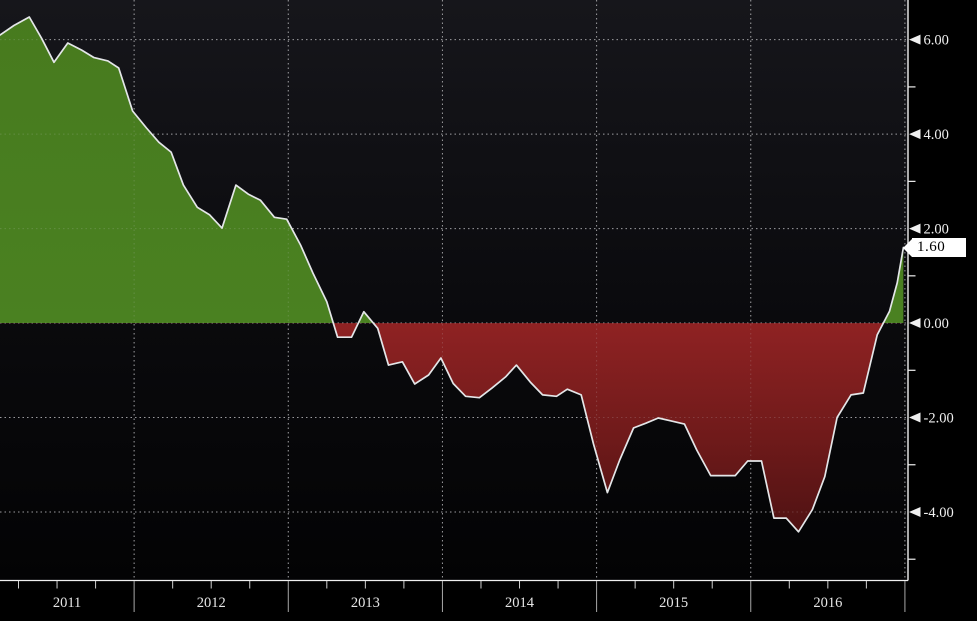 The image size is (977, 621). What do you see at coordinates (365, 603) in the screenshot?
I see `x-axis-year-label: 2013` at bounding box center [365, 603].